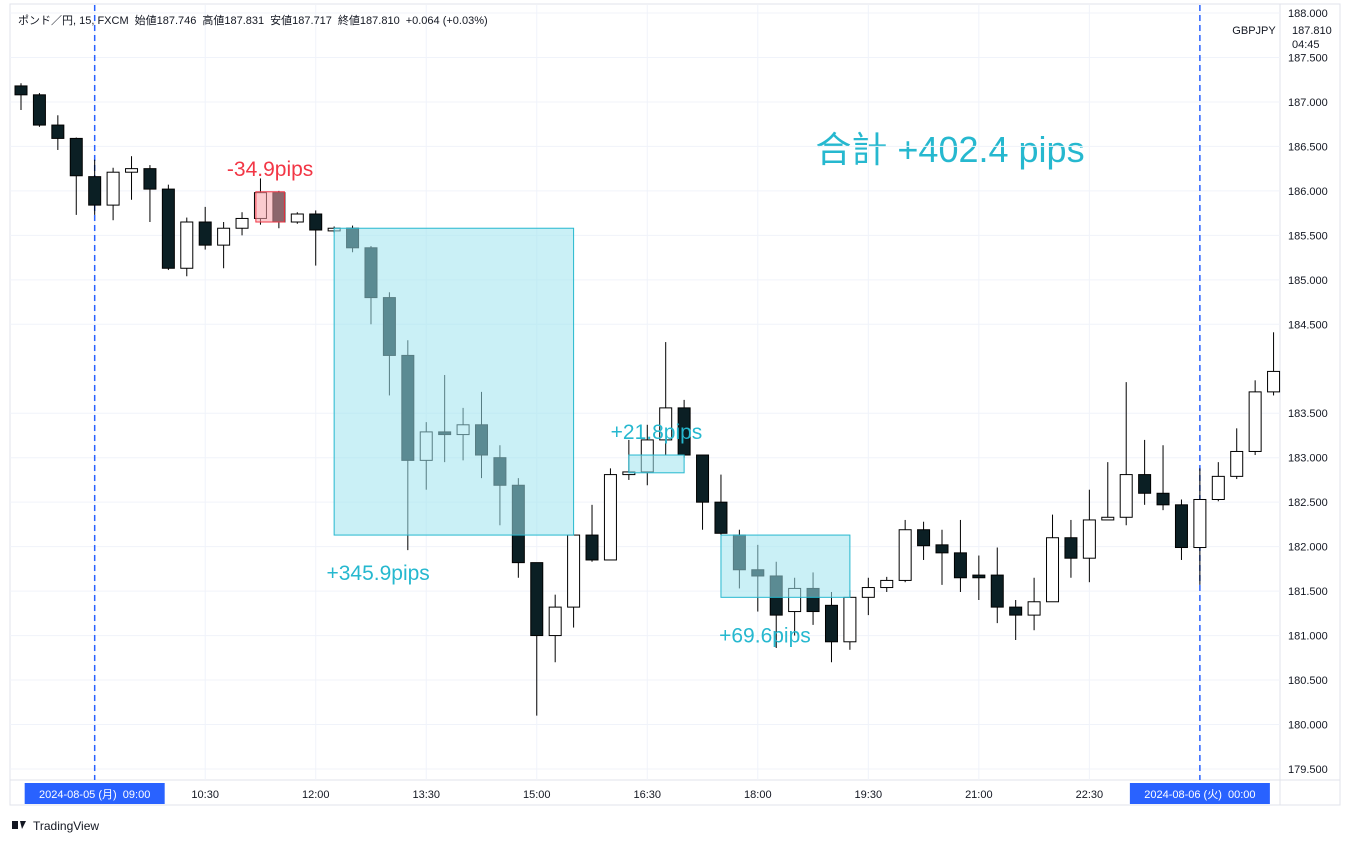 The image size is (1351, 843). I want to click on logo, so click(19, 825).